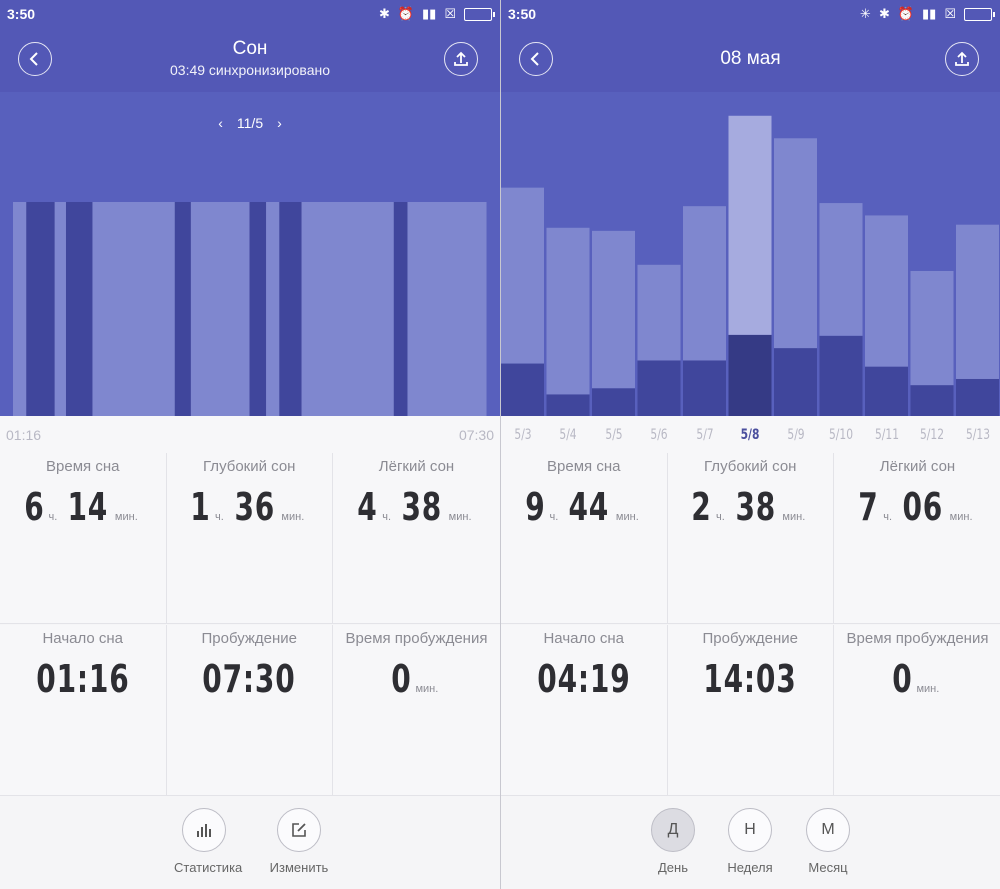 This screenshot has width=1000, height=889. I want to click on period-letter: Н, so click(750, 830).